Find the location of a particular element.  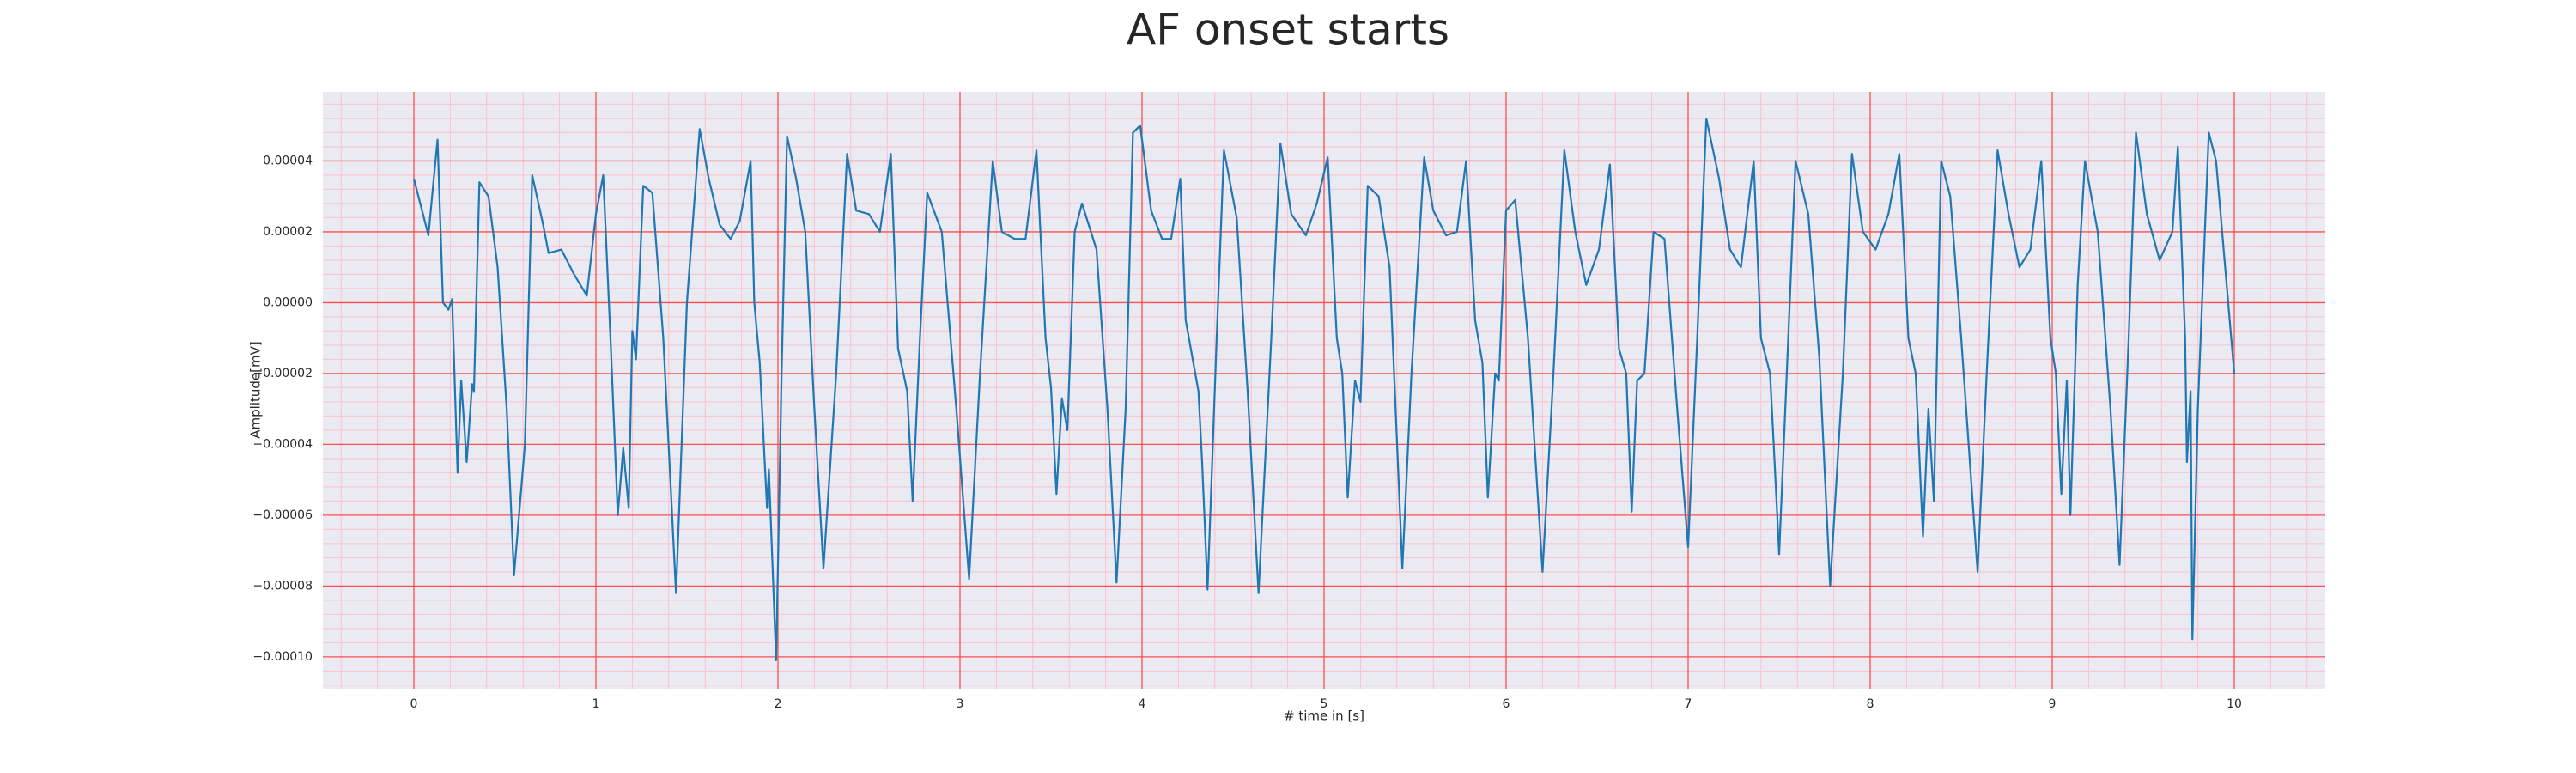

x-tick-label: 4 is located at coordinates (1142, 704).